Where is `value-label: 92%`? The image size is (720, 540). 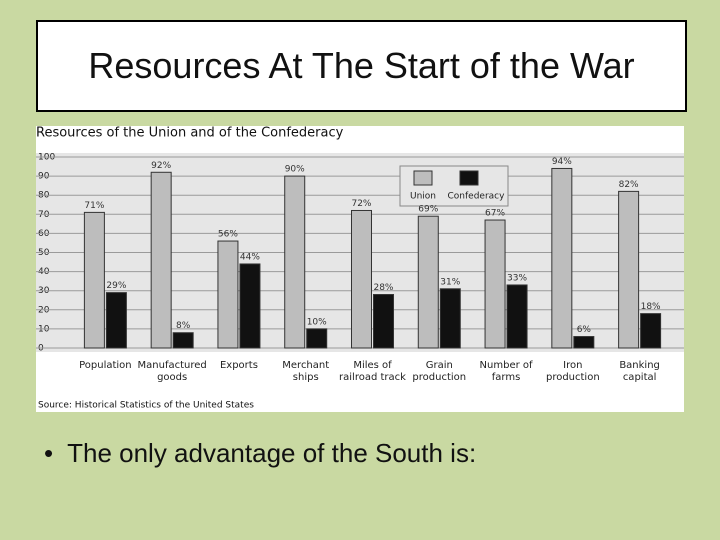 value-label: 92% is located at coordinates (161, 166).